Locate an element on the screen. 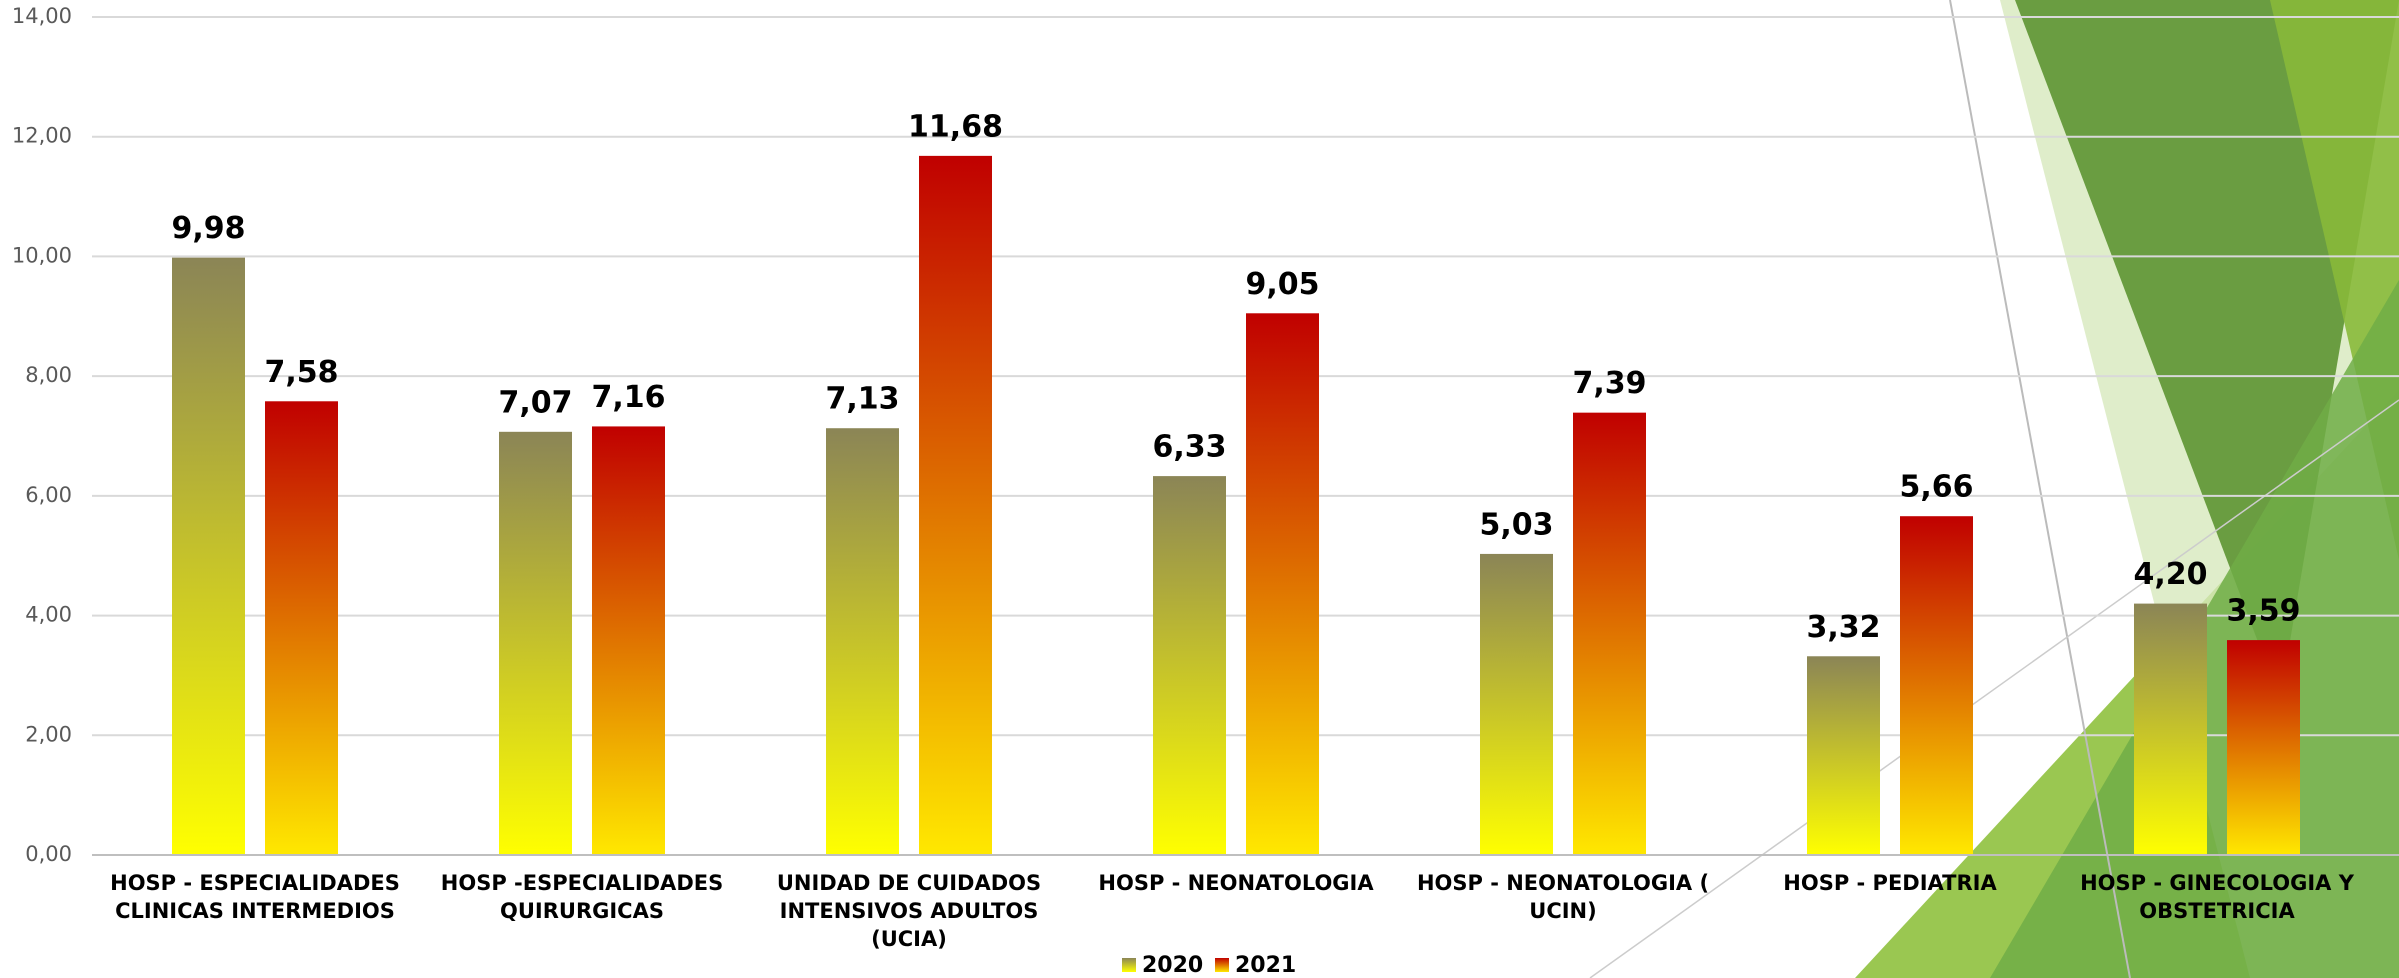 This screenshot has width=2399, height=978. y-tick-label: 14,00 is located at coordinates (42, 16).